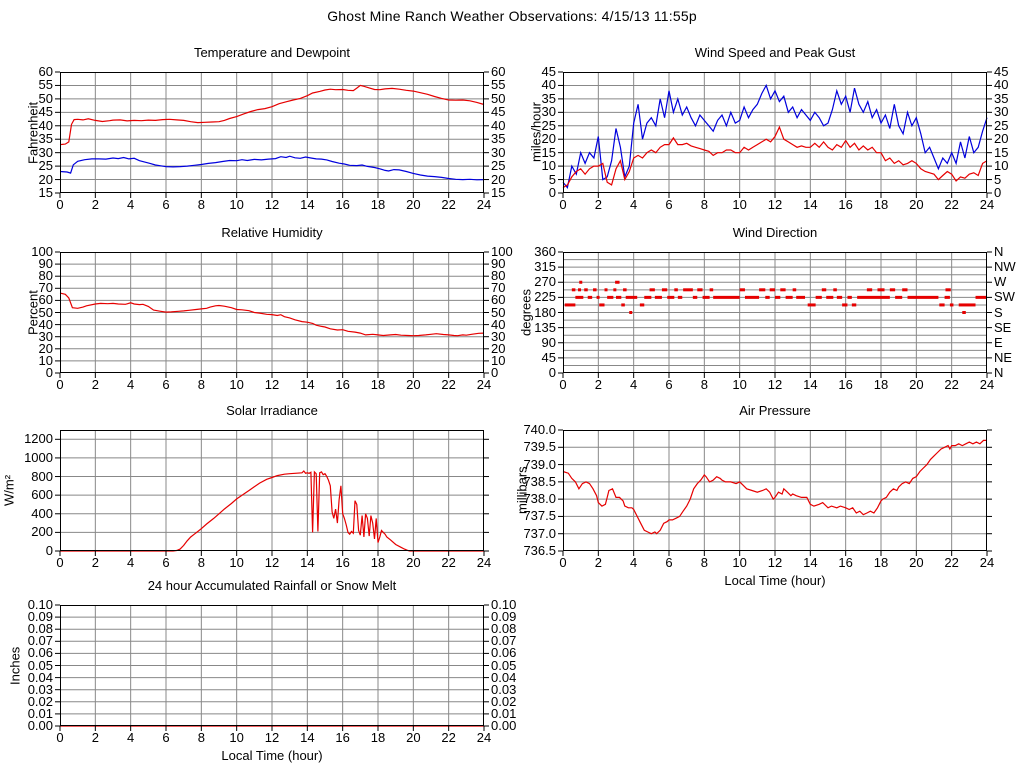 The image size is (1024, 768). Describe the element at coordinates (504, 725) in the screenshot. I see `y-tick-label-right: 0.00` at that location.